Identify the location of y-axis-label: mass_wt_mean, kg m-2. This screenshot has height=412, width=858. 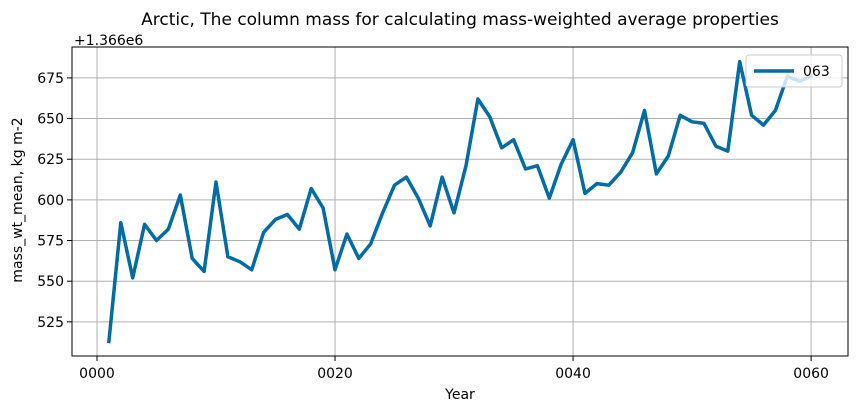
(18, 199).